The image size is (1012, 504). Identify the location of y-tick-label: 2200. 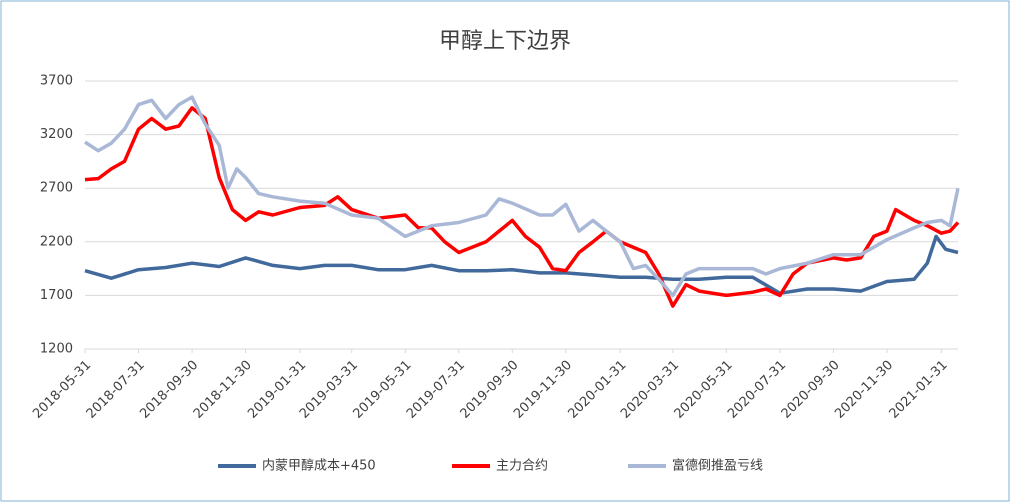
(56, 241).